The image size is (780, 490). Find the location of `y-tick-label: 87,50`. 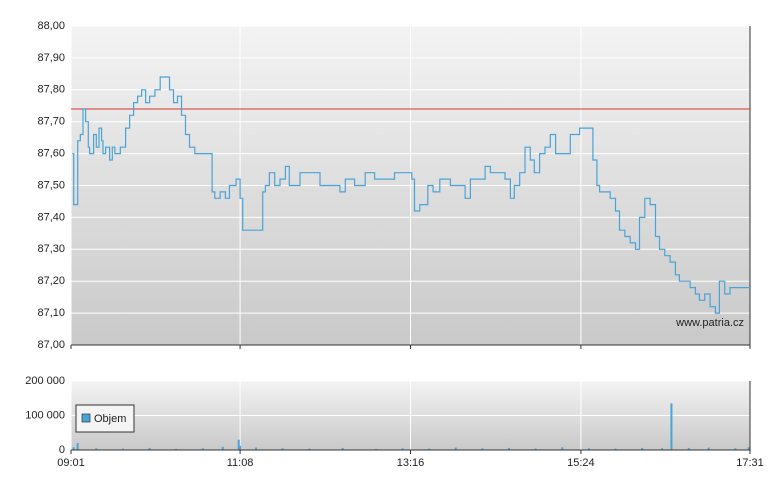

y-tick-label: 87,50 is located at coordinates (51, 185).